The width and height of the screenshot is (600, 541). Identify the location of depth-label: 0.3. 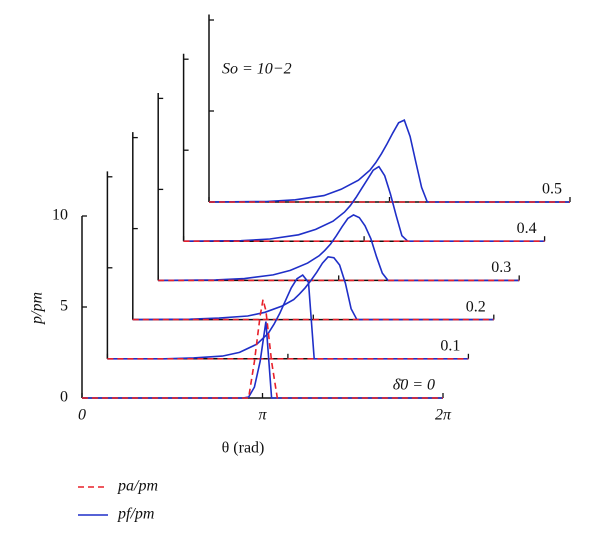
(501, 267).